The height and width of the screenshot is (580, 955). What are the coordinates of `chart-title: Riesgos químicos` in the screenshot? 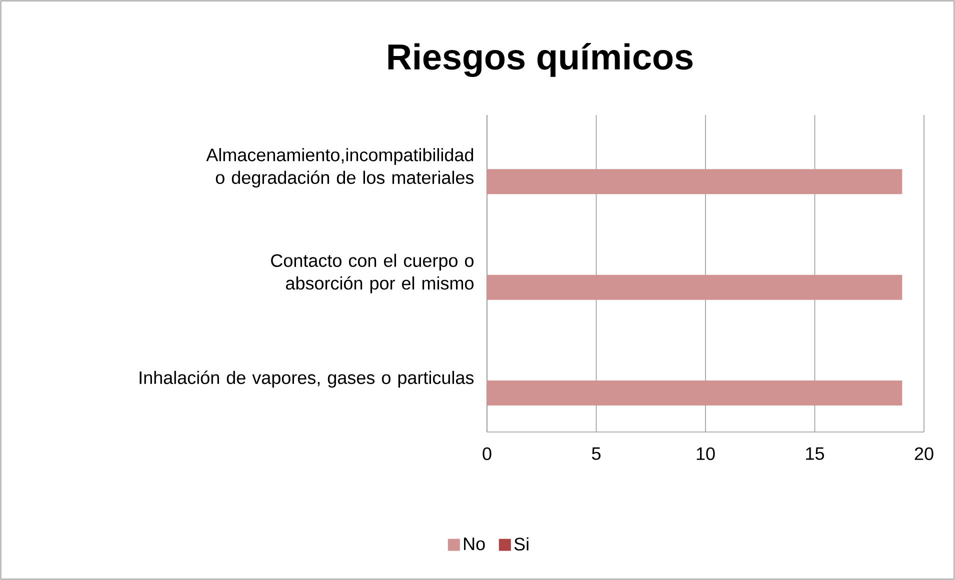 It's located at (540, 60).